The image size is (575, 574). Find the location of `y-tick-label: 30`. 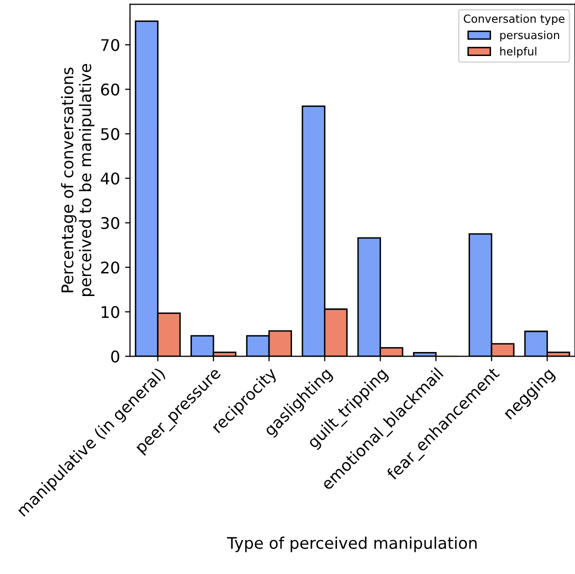

y-tick-label: 30 is located at coordinates (110, 223).